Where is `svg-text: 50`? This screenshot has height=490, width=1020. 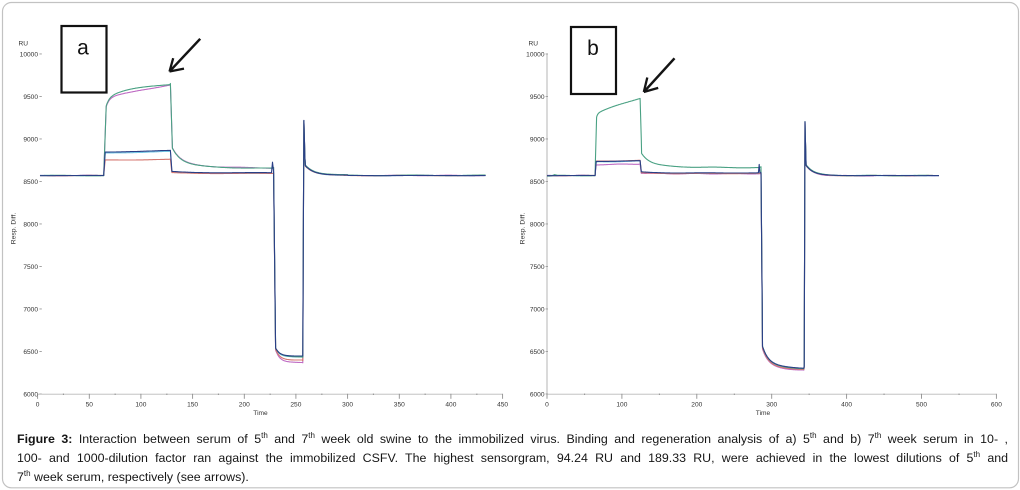 svg-text: 50 is located at coordinates (90, 405).